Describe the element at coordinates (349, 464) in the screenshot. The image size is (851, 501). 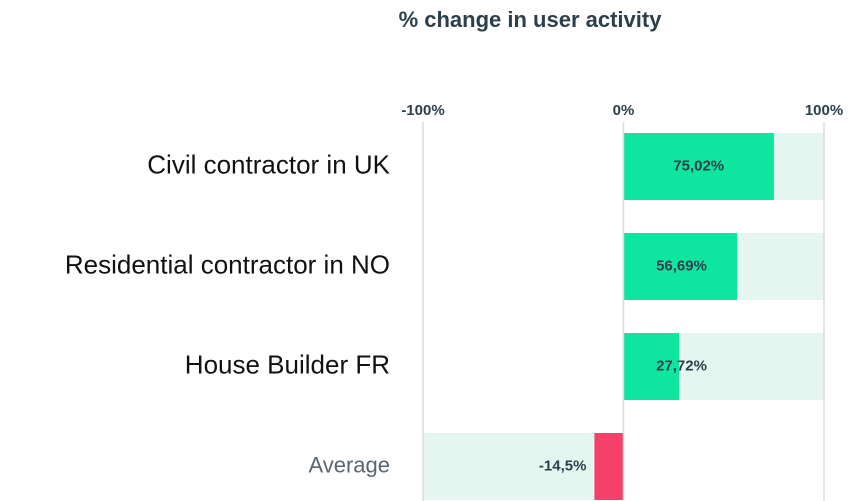
I see `category-label: Average` at that location.